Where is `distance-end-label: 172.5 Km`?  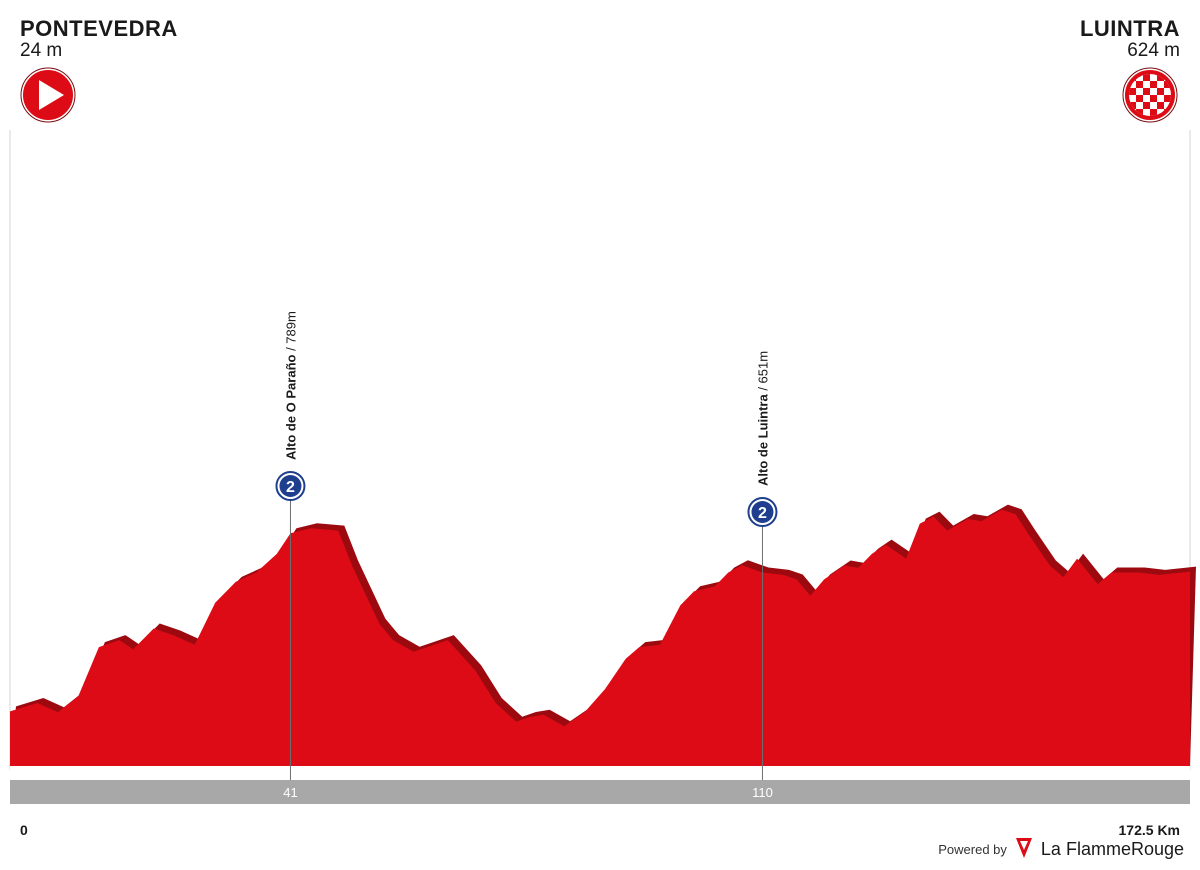
distance-end-label: 172.5 Km is located at coordinates (1149, 830).